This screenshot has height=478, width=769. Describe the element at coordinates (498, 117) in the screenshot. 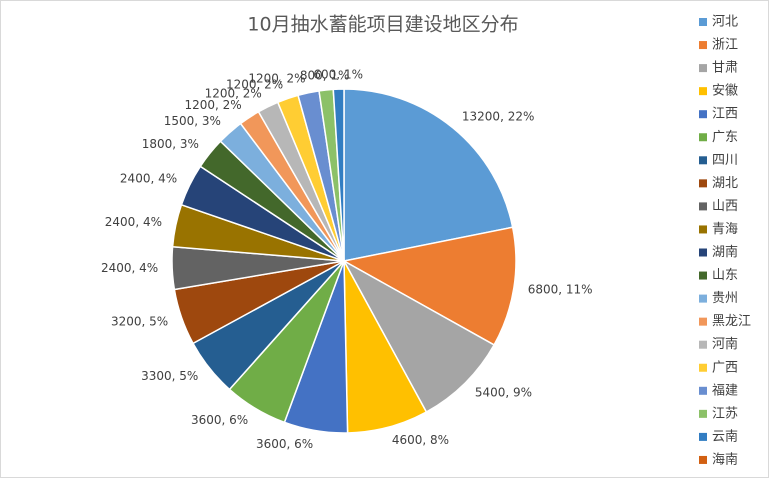

I see `data-label: 13200, 22%` at that location.